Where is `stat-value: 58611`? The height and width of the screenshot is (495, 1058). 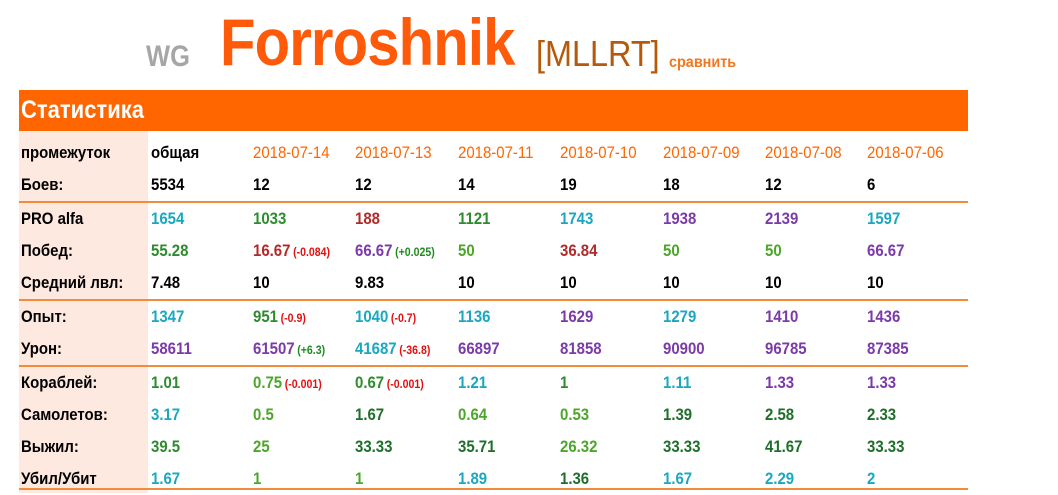 stat-value: 58611 is located at coordinates (171, 348).